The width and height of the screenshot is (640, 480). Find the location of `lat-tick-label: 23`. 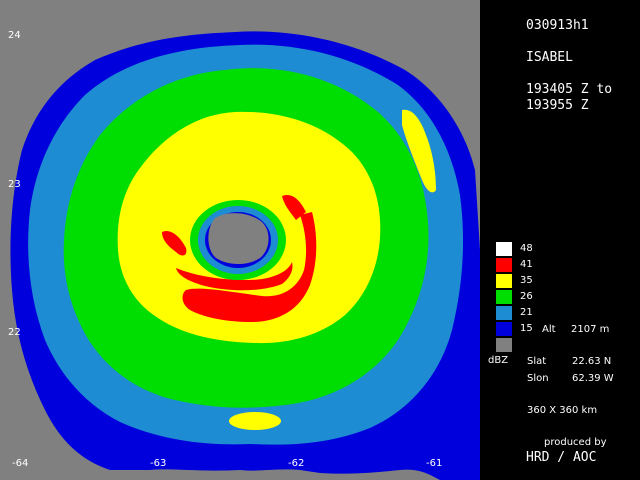

lat-tick-label: 23 is located at coordinates (14, 184).